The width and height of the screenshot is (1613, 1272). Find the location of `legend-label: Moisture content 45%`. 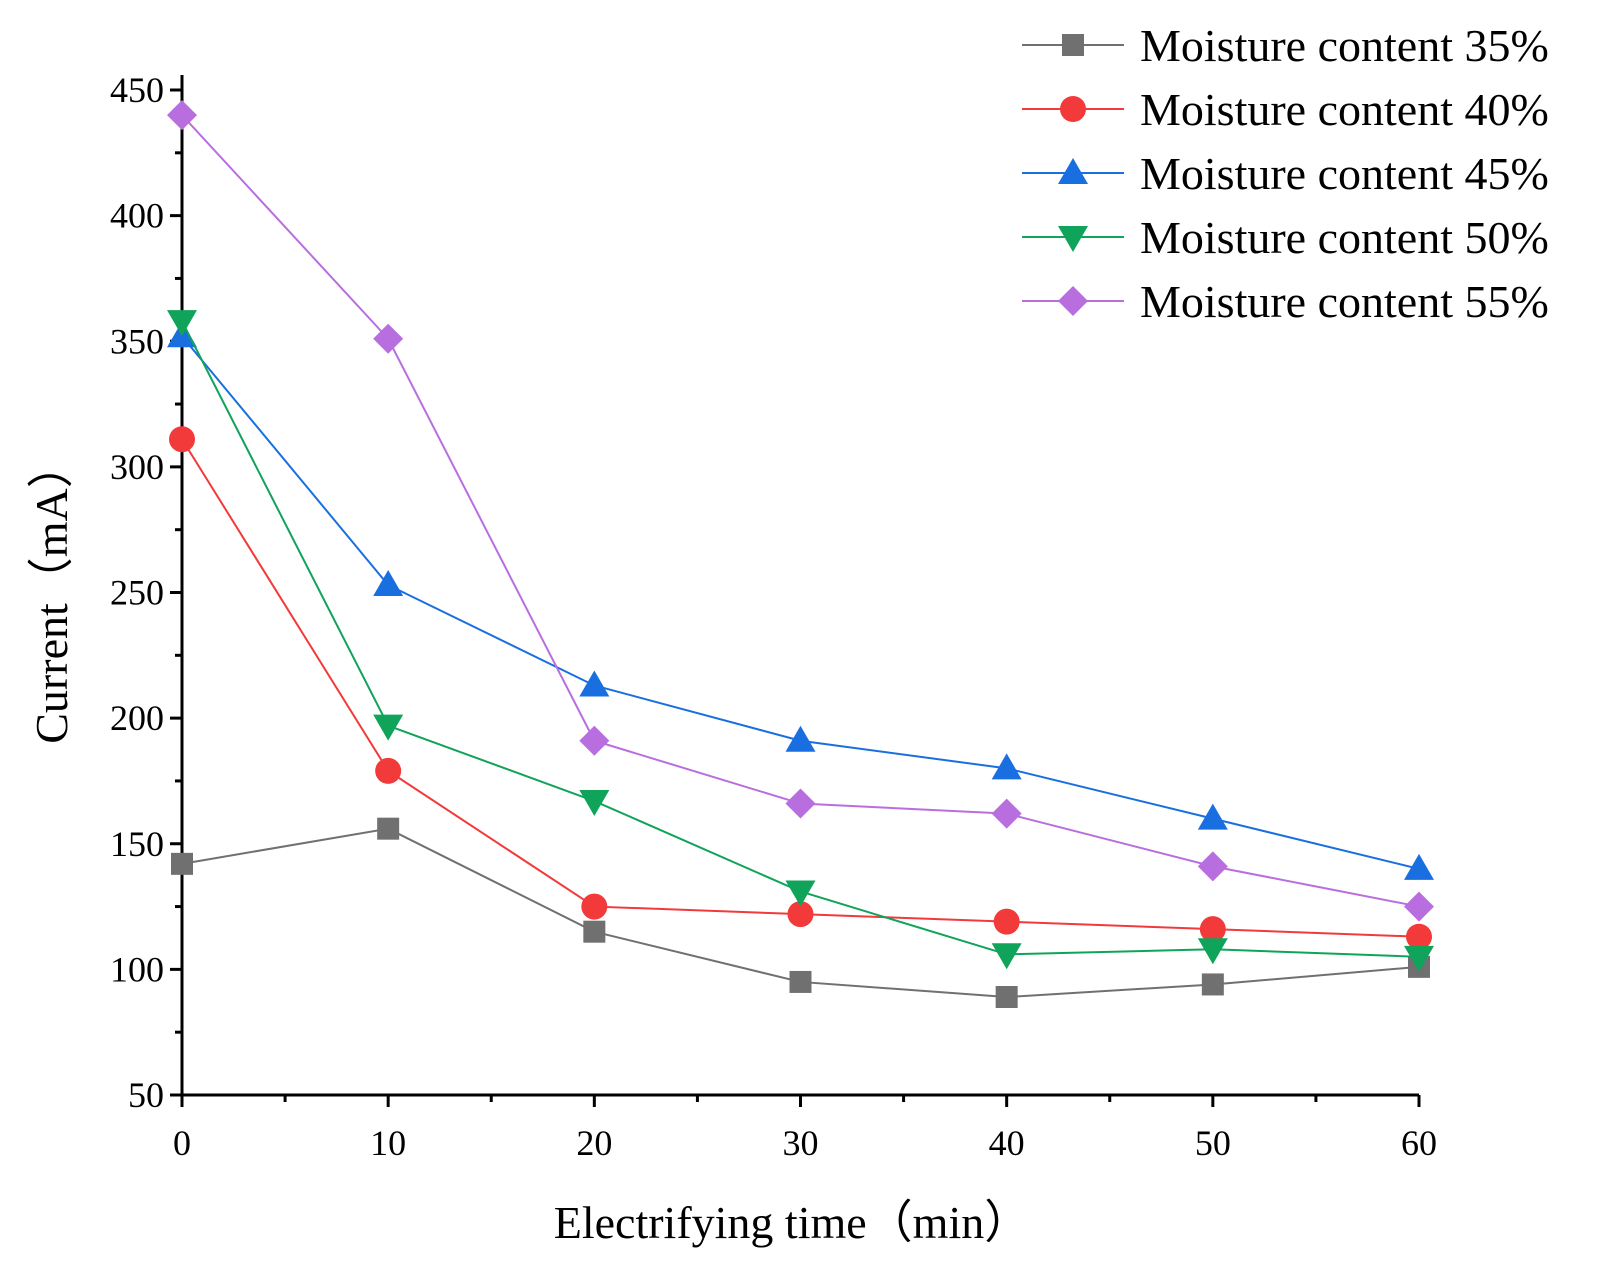

legend-label: Moisture content 45% is located at coordinates (1344, 173).